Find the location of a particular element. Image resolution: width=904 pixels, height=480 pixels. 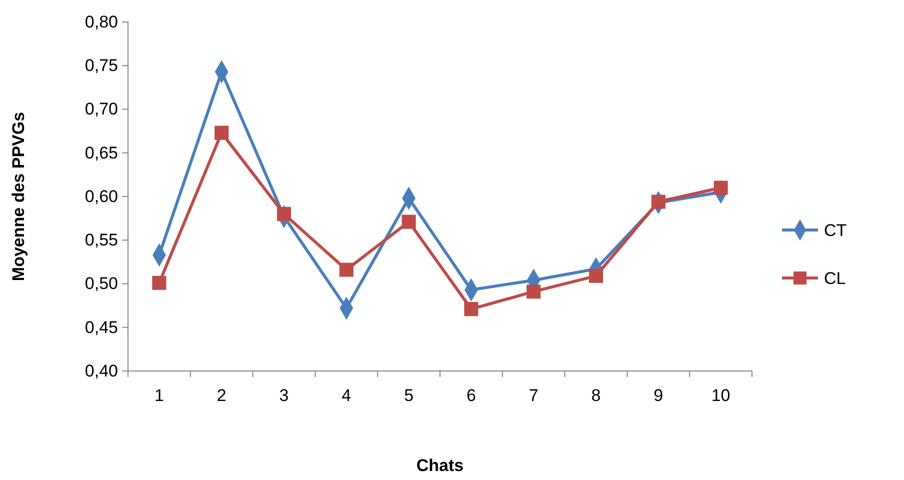

y-tick-label: 0,55 is located at coordinates (101, 240).